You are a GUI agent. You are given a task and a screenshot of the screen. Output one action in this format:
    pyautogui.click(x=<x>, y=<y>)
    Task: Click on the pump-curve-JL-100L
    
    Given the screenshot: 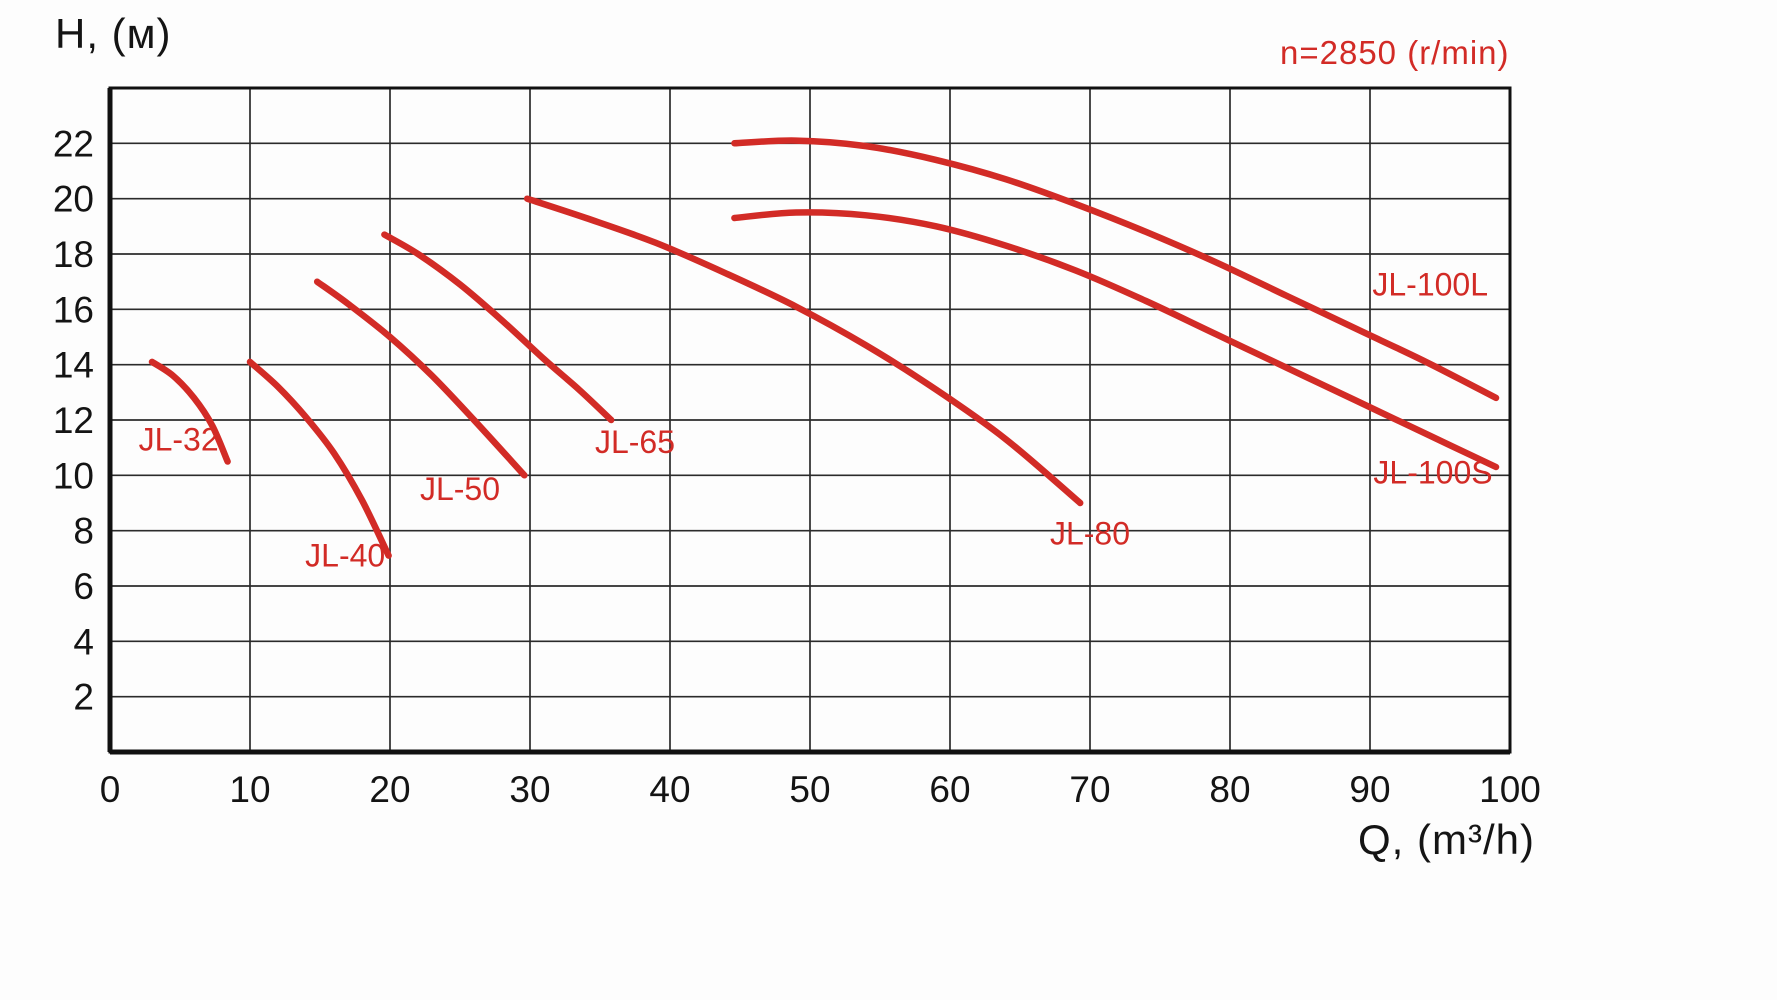 What is the action you would take?
    pyautogui.click(x=1115, y=269)
    